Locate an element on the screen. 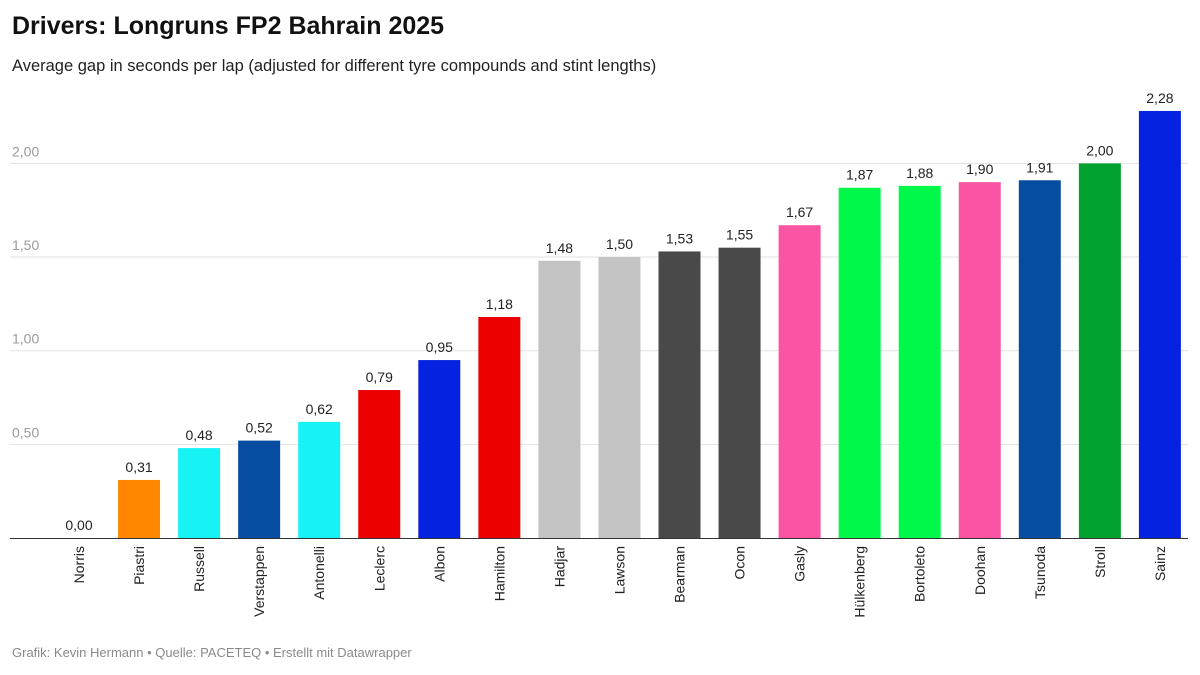  x-tick-label: Doohan is located at coordinates (980, 570).